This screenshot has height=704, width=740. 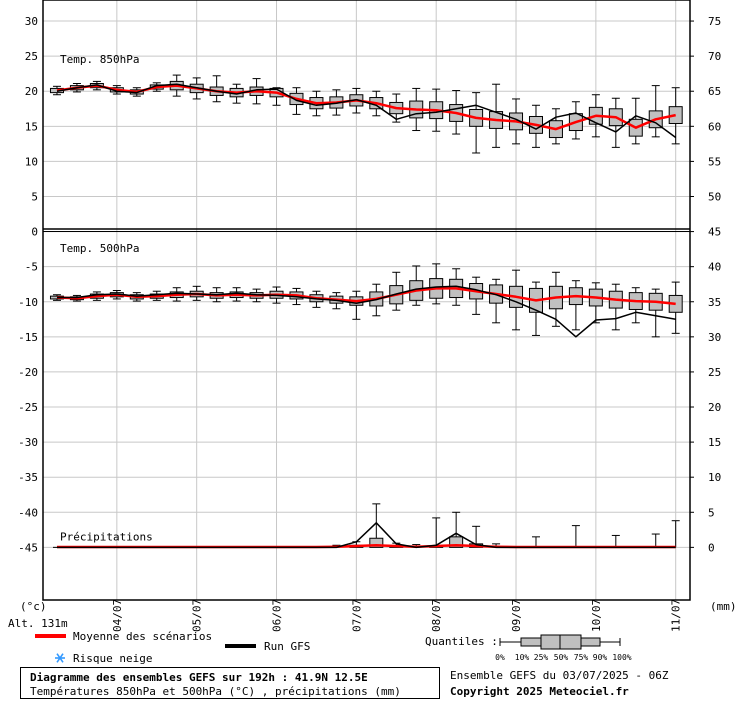 What do you see at coordinates (366, 296) in the screenshot?
I see `mean-line` at bounding box center [366, 296].